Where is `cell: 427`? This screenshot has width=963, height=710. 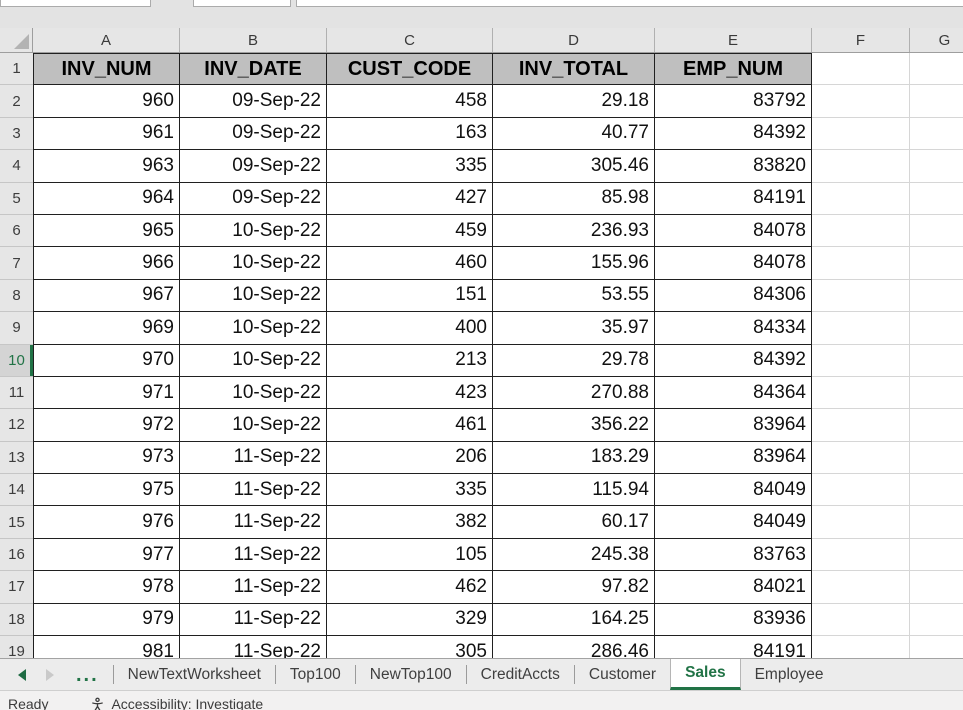 cell: 427 is located at coordinates (410, 198).